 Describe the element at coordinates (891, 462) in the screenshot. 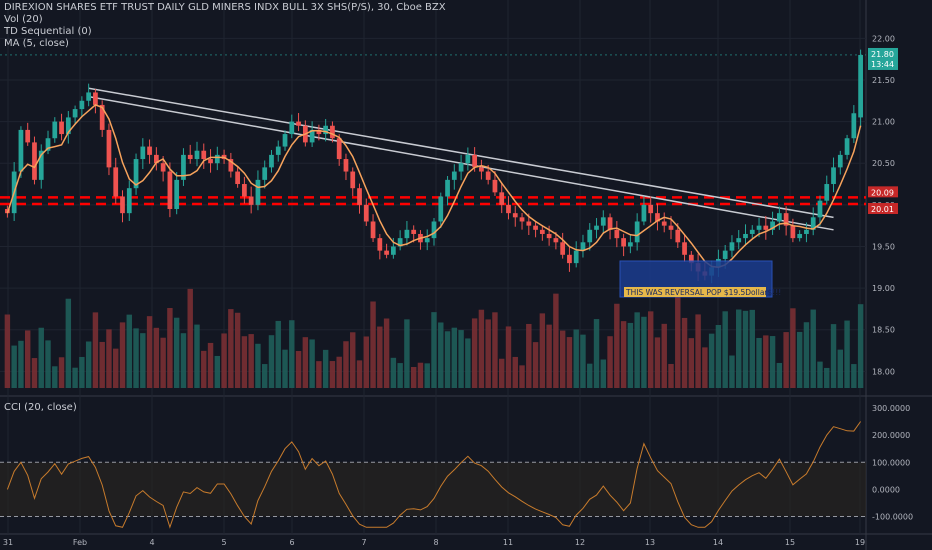

I see `cci-tick-label: 100.0000` at that location.